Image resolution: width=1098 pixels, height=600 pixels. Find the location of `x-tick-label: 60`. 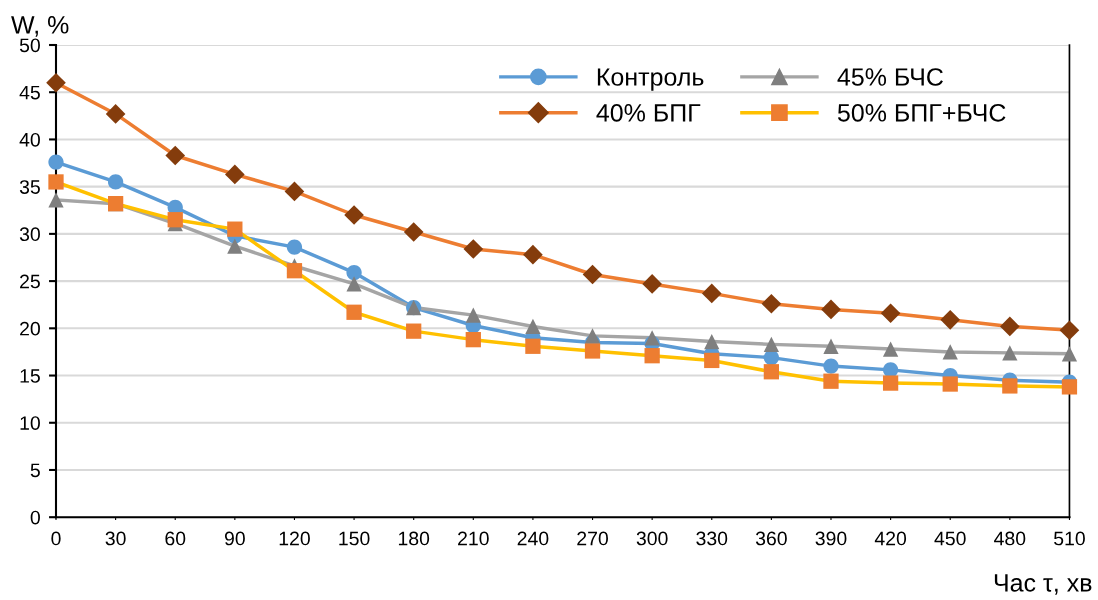

x-tick-label: 60 is located at coordinates (175, 538).